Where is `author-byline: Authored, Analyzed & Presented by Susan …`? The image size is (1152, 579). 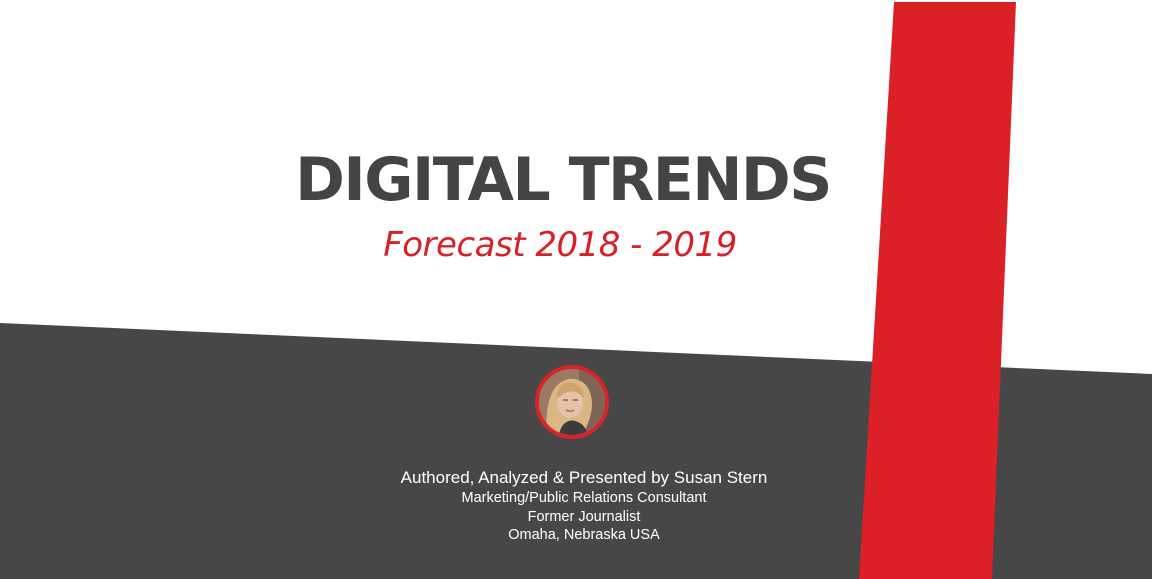
author-byline: Authored, Analyzed & Presented by Susan … is located at coordinates (584, 477).